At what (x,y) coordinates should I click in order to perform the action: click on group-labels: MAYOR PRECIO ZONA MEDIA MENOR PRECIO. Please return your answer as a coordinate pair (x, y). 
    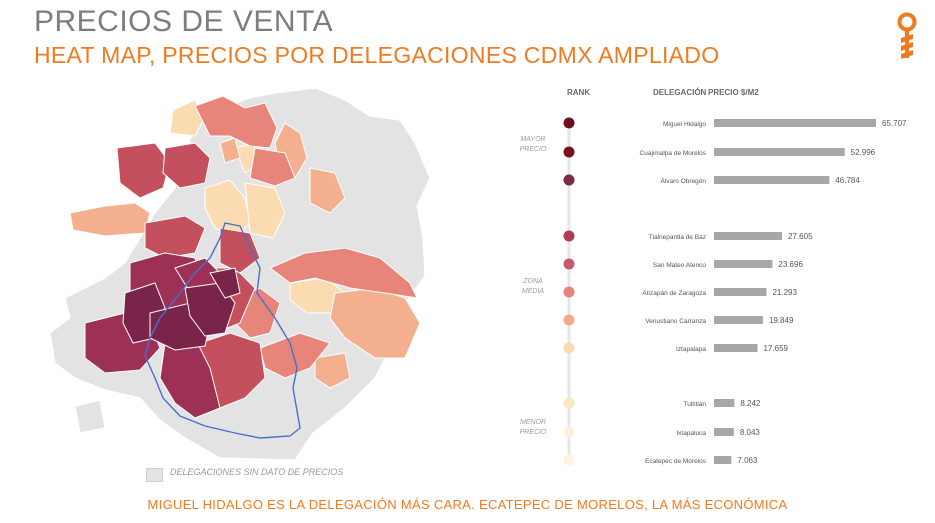
    Looking at the image, I should click on (533, 286).